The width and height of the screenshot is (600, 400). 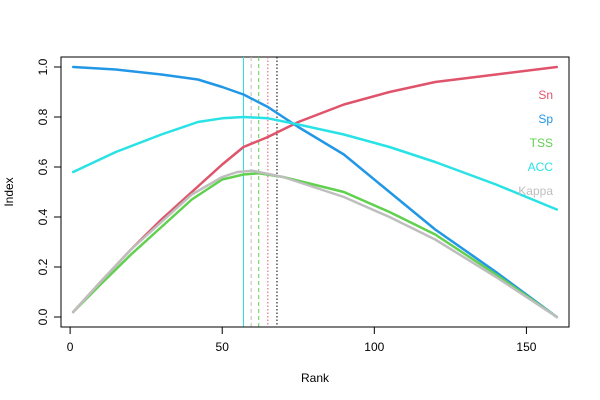 What do you see at coordinates (49, 191) in the screenshot?
I see `y-axis: 0.0 0.2 0.4 0.6 0.8 1.0` at bounding box center [49, 191].